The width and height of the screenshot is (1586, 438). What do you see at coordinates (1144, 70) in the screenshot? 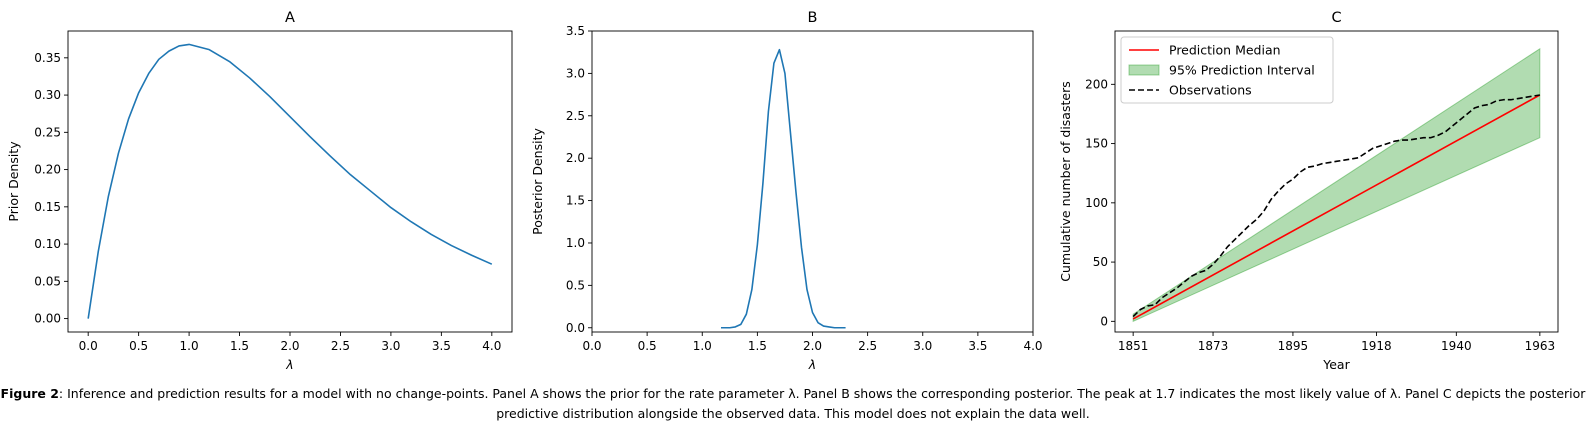
I see `panel-c-legend-swatch-95-prediction-interval` at bounding box center [1144, 70].